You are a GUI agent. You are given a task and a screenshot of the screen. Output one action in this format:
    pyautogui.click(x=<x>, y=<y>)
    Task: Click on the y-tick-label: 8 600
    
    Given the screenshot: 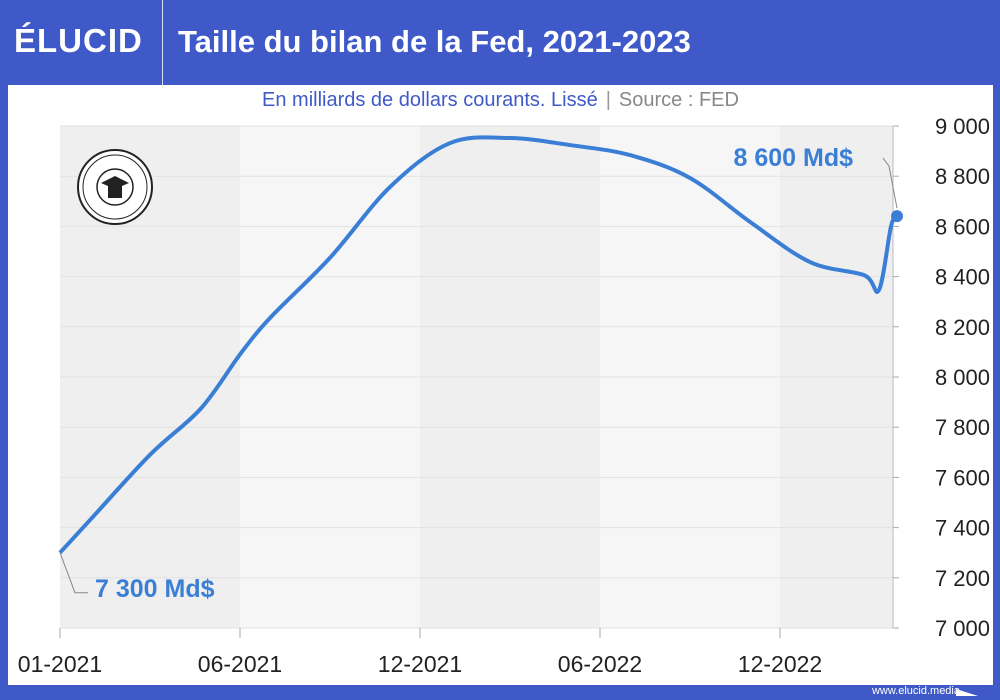 What is the action you would take?
    pyautogui.click(x=962, y=226)
    